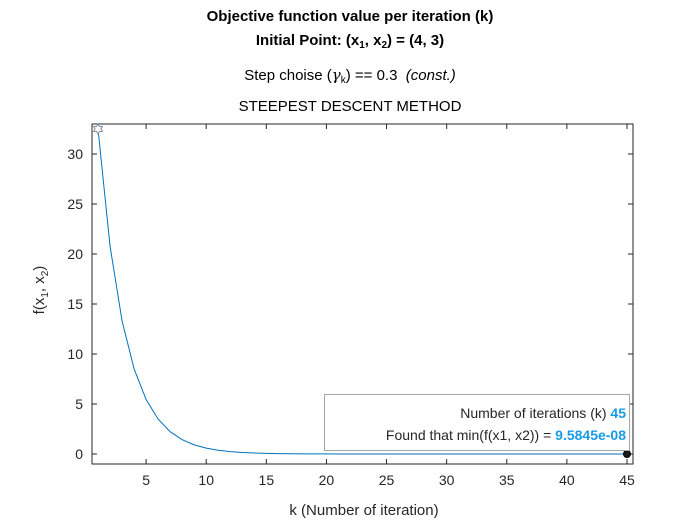 This screenshot has height=525, width=700. I want to click on title3-sub: k, so click(343, 80).